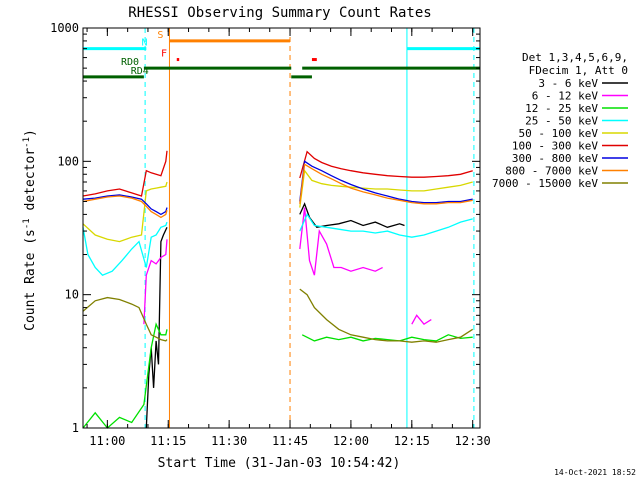 The height and width of the screenshot is (480, 640). What do you see at coordinates (559, 133) in the screenshot?
I see `legend-entry-4: 50 - 100 keV` at bounding box center [559, 133].